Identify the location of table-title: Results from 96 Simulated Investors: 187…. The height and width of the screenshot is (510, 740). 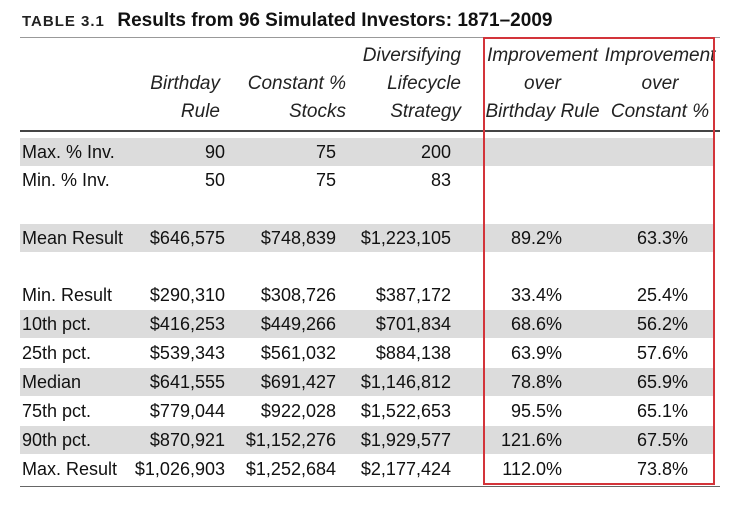
(335, 20).